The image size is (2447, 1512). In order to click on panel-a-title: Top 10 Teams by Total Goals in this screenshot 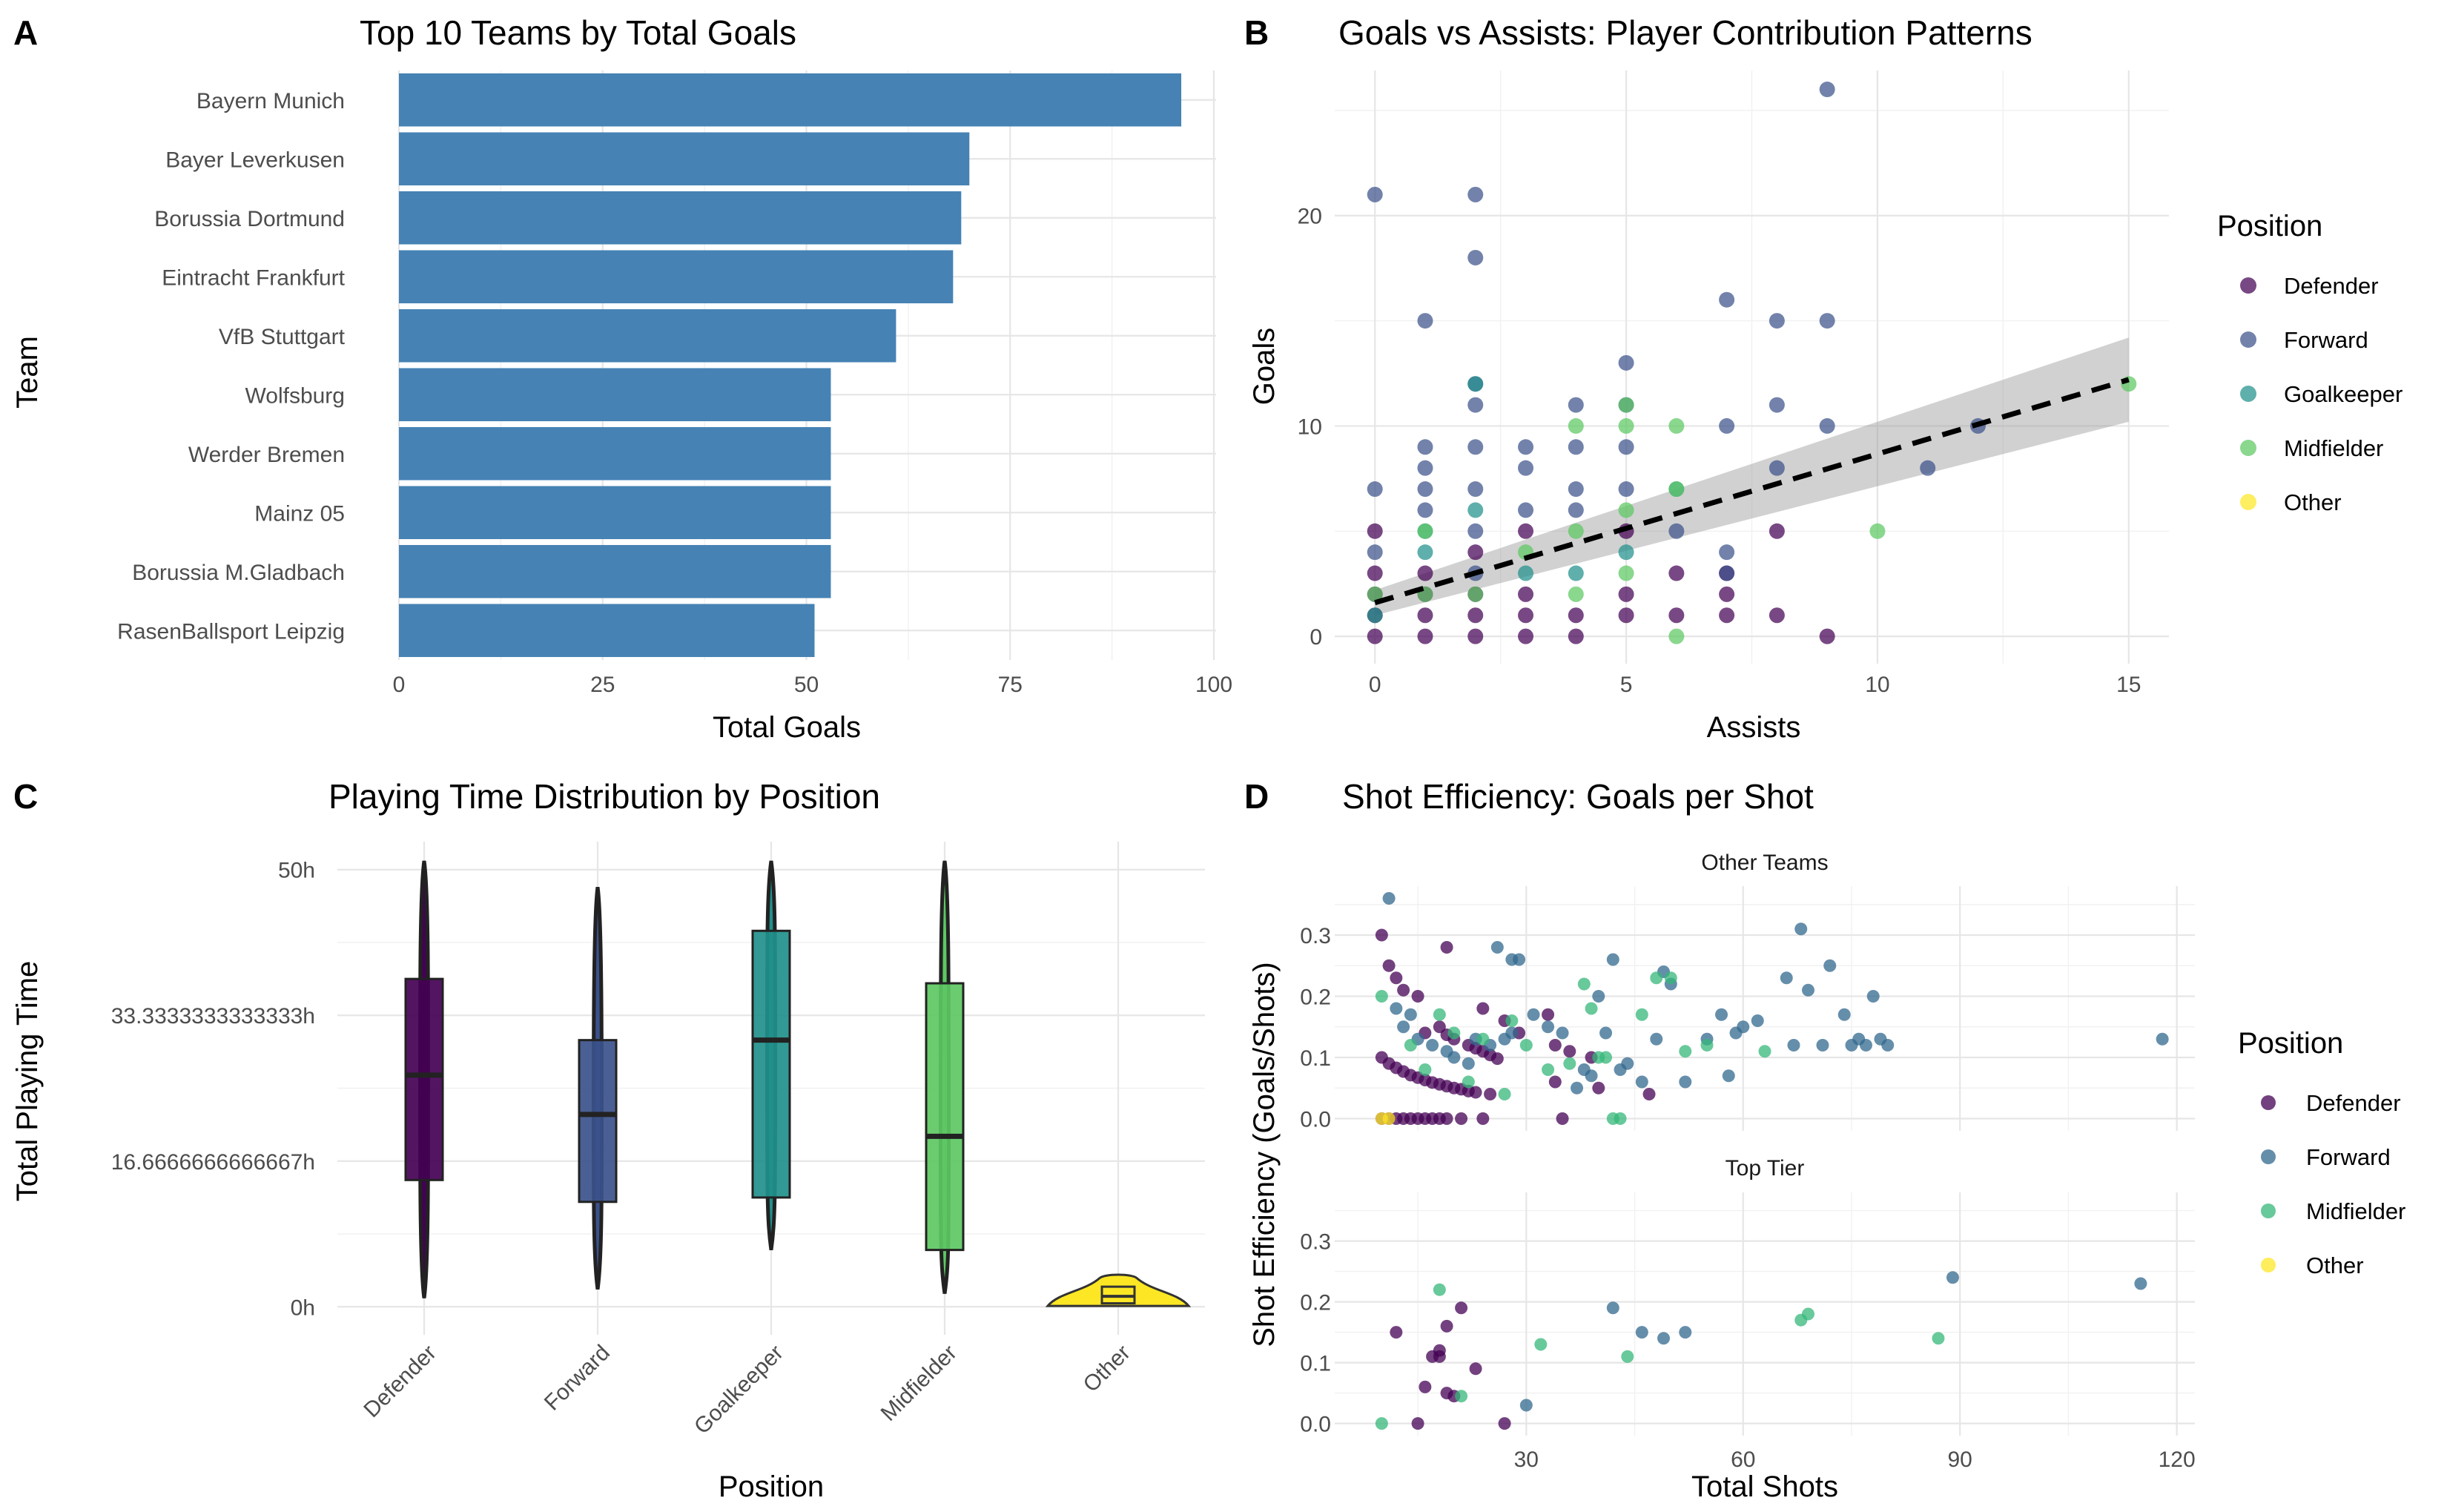, I will do `click(578, 32)`.